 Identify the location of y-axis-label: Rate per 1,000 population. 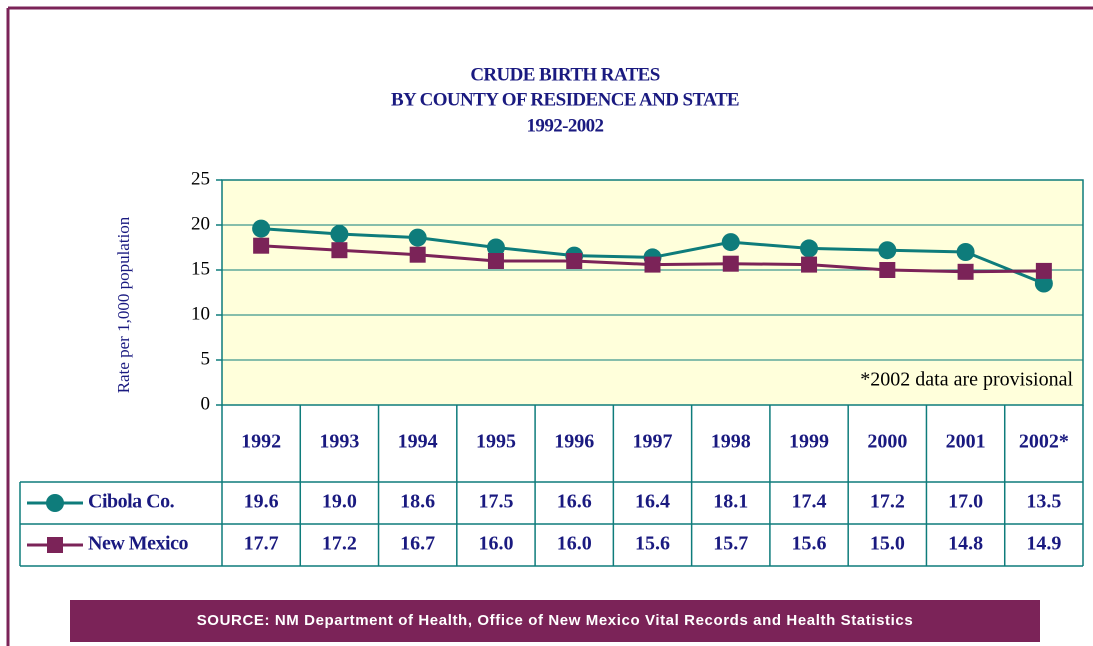
(123, 304).